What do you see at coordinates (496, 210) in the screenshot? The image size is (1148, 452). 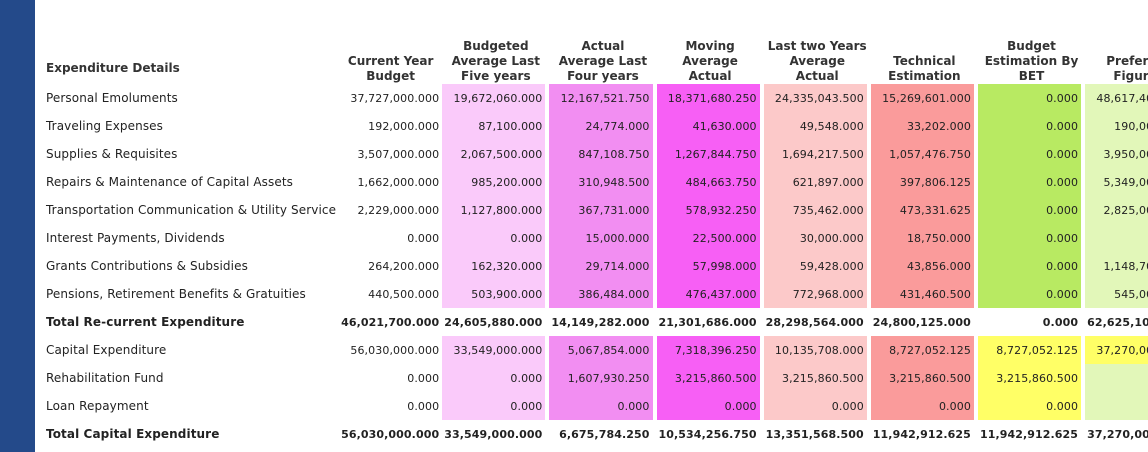 I see `cell-budgeted: 1,127,800.000` at bounding box center [496, 210].